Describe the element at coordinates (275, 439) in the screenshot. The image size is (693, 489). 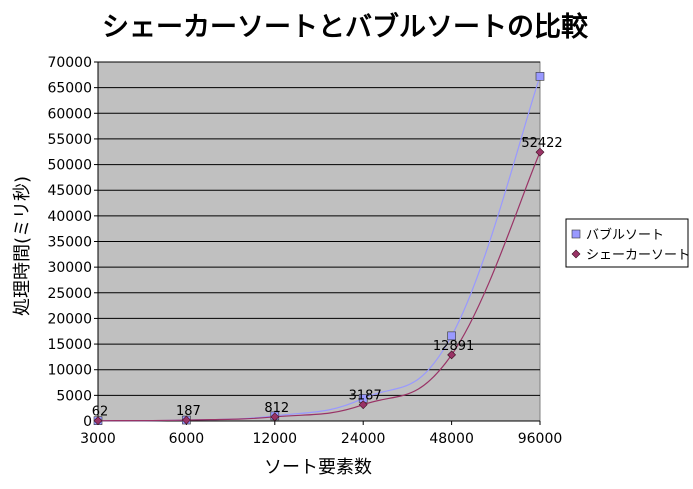
I see `x-tick-label: 12000` at that location.